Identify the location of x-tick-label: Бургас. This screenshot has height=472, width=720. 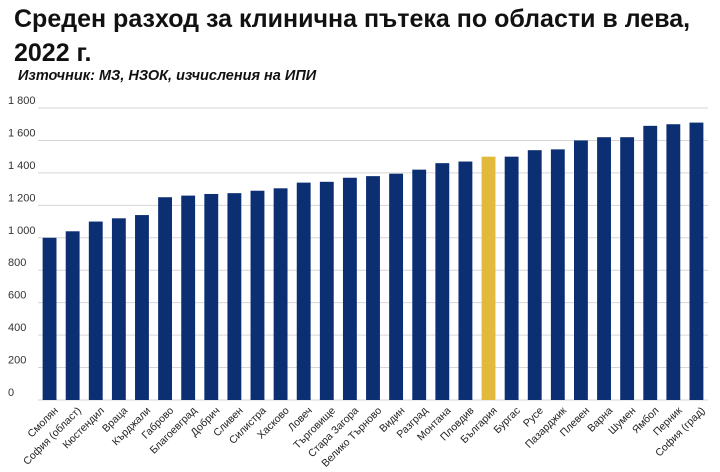
(506, 420).